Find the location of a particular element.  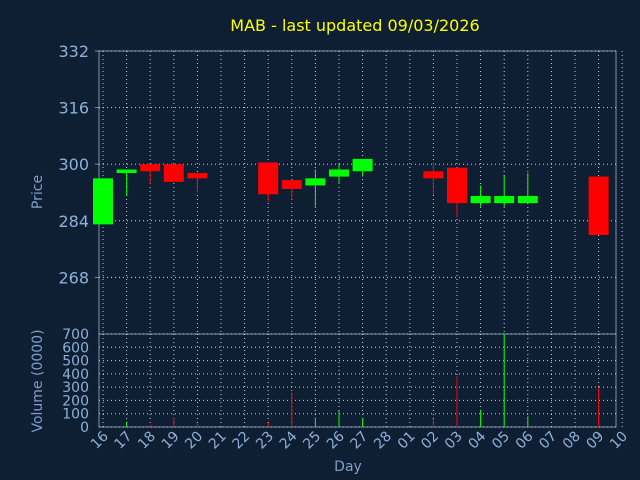

day-tick-label: 09 is located at coordinates (596, 441).